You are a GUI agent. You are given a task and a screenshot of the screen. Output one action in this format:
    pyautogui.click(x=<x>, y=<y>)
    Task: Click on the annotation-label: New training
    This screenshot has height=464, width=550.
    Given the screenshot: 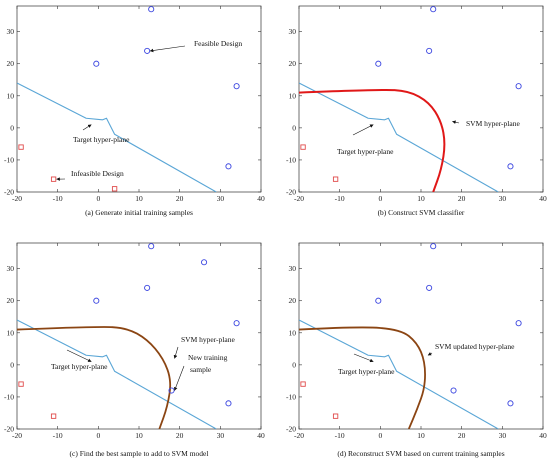 What is the action you would take?
    pyautogui.click(x=208, y=357)
    